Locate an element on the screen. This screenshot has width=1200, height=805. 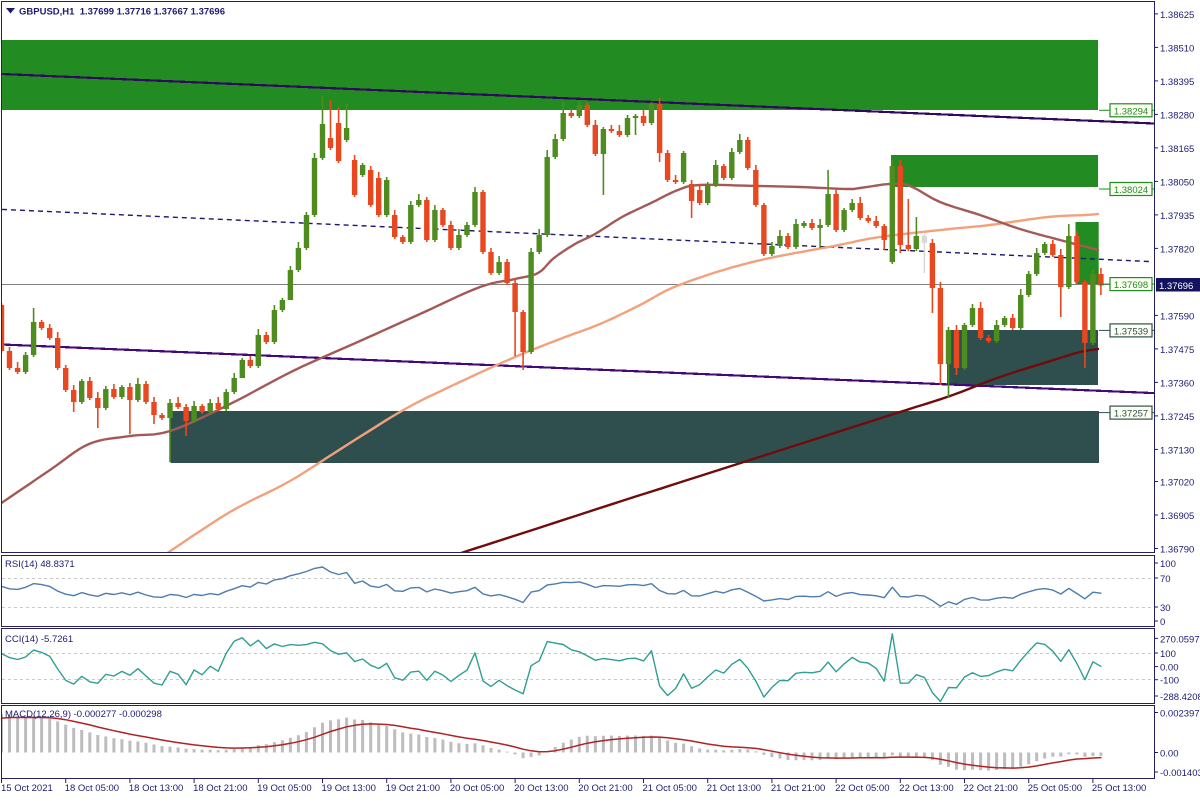
svg-text: 0 is located at coordinates (1162, 622).